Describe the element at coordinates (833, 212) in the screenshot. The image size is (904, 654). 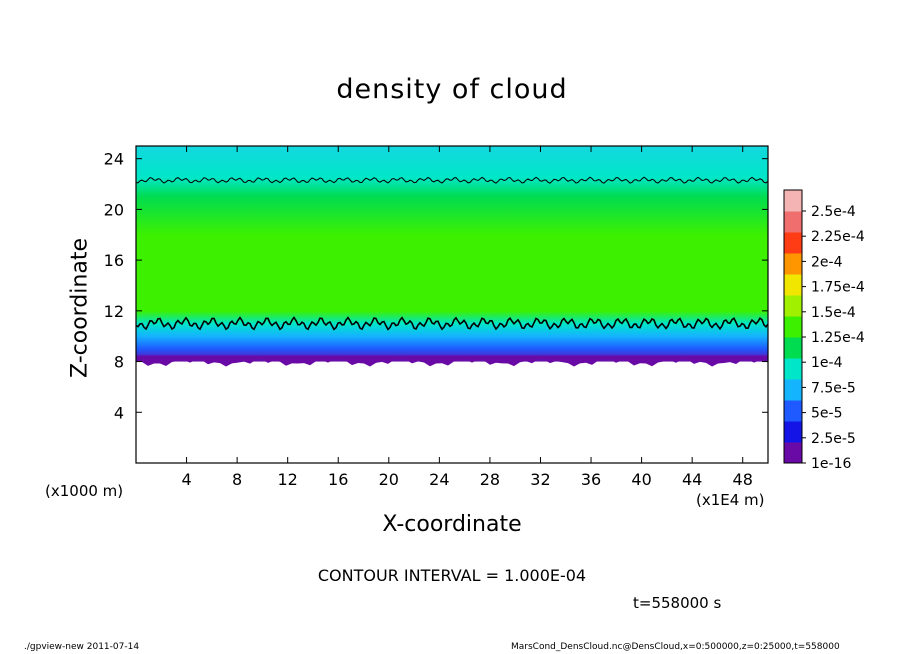
I see `colorbar-label: 2.5e-4` at that location.